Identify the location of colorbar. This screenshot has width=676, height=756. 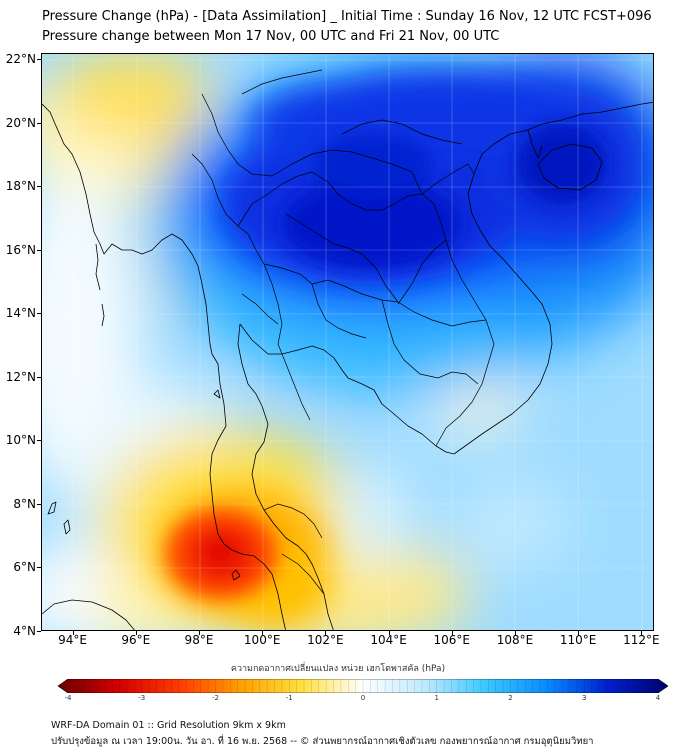
(363, 686).